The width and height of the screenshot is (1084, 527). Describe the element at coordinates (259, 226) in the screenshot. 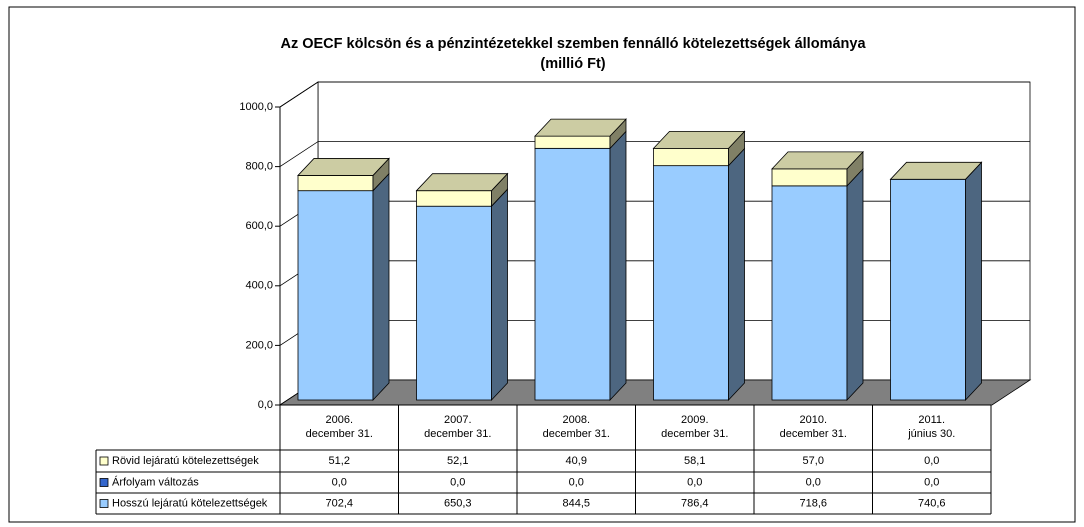

I see `y-tick-label: 600,0` at that location.